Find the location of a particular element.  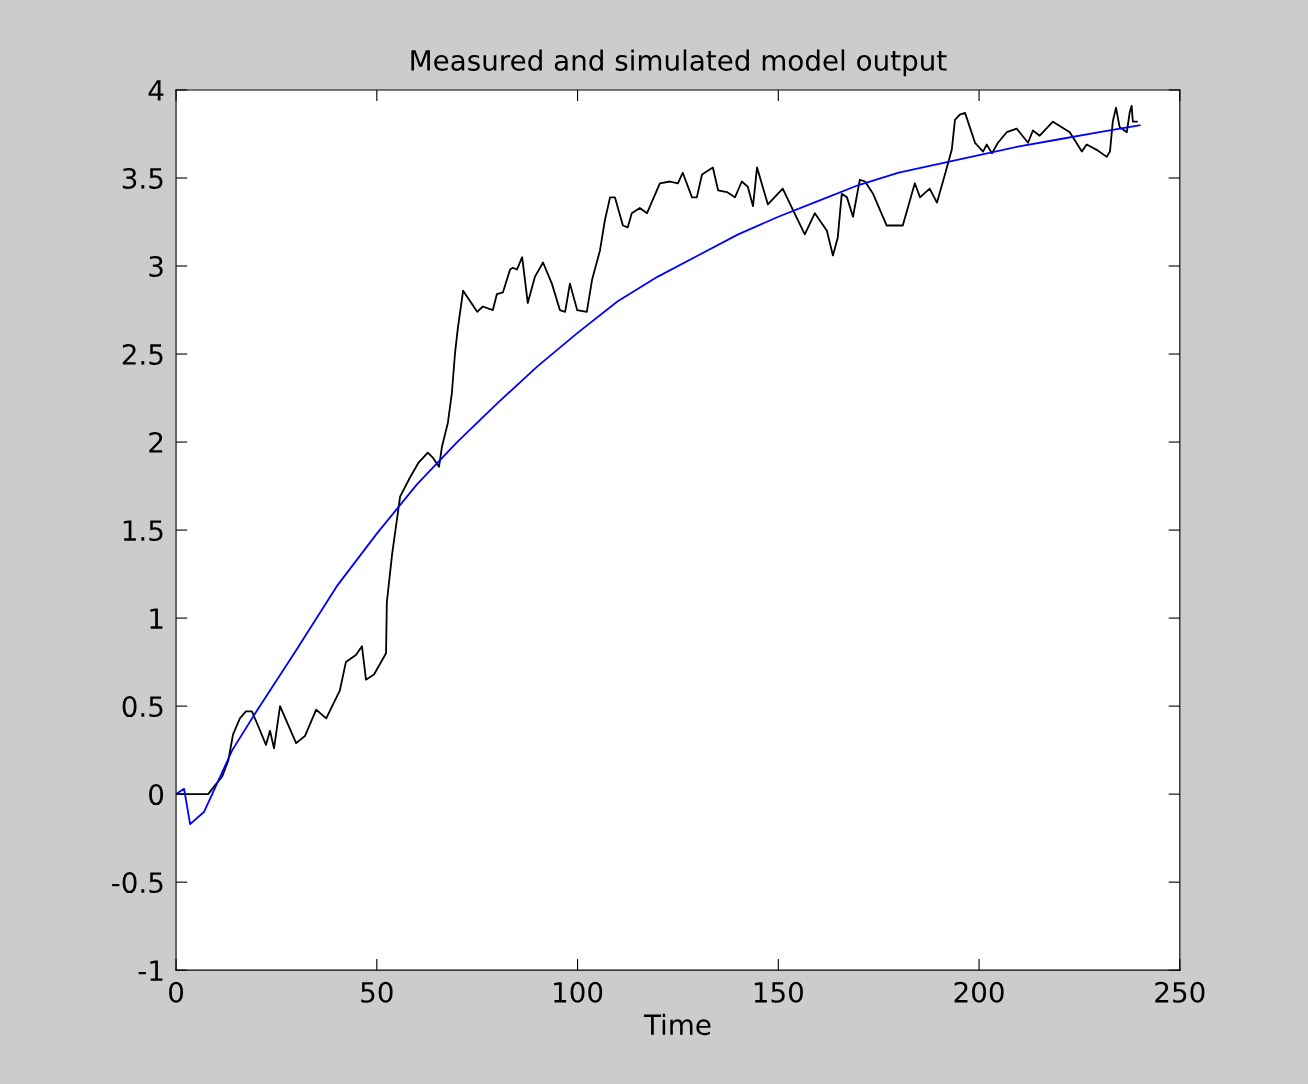

y-tick-label: 1 is located at coordinates (156, 618).